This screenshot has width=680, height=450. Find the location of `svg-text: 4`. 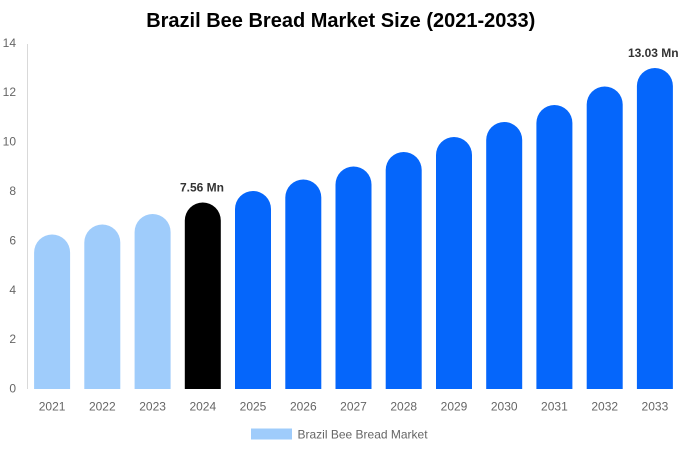

svg-text: 4 is located at coordinates (12, 290).